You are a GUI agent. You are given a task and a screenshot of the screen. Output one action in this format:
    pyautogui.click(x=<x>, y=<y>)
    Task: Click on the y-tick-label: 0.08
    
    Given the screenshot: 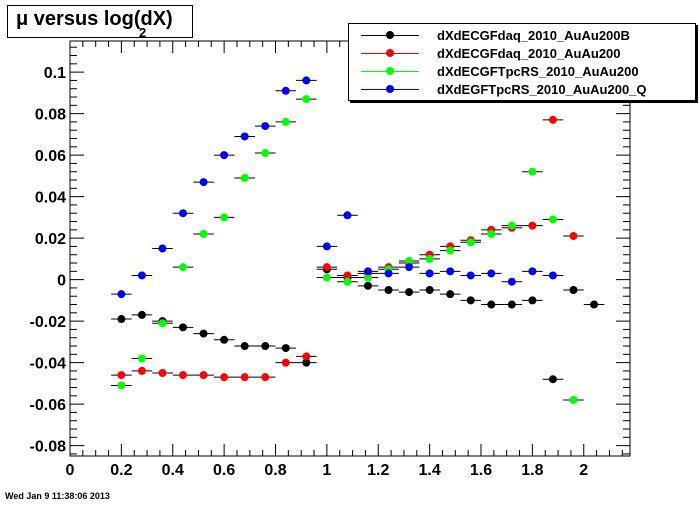 What is the action you would take?
    pyautogui.click(x=50, y=115)
    